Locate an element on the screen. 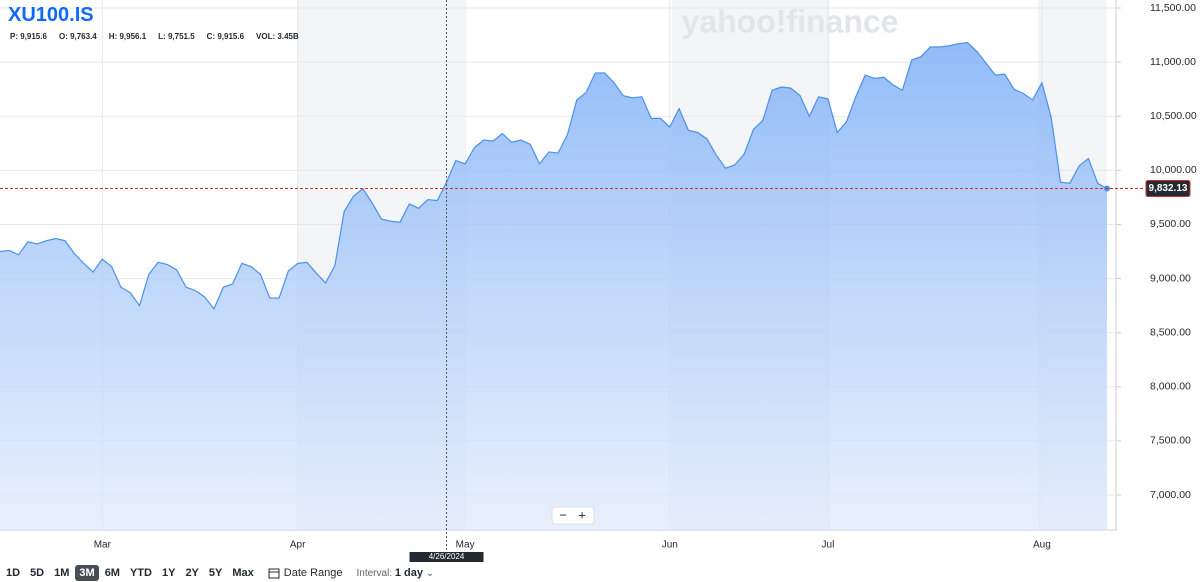  x-tick-label: May is located at coordinates (465, 545).